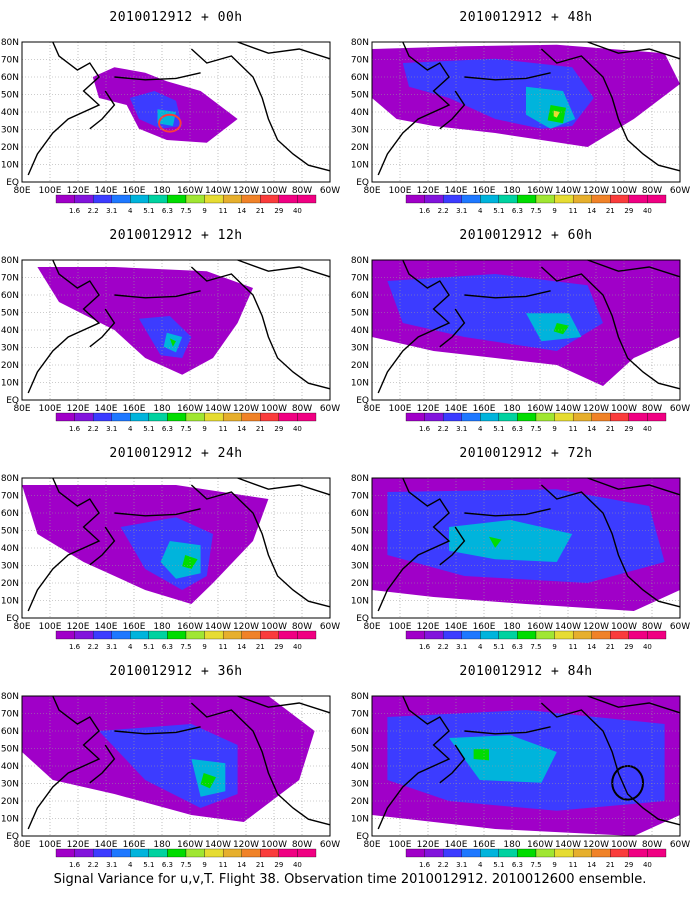 The height and width of the screenshot is (900, 700). What do you see at coordinates (278, 865) in the screenshot?
I see `colorbar-label: 29` at bounding box center [278, 865].